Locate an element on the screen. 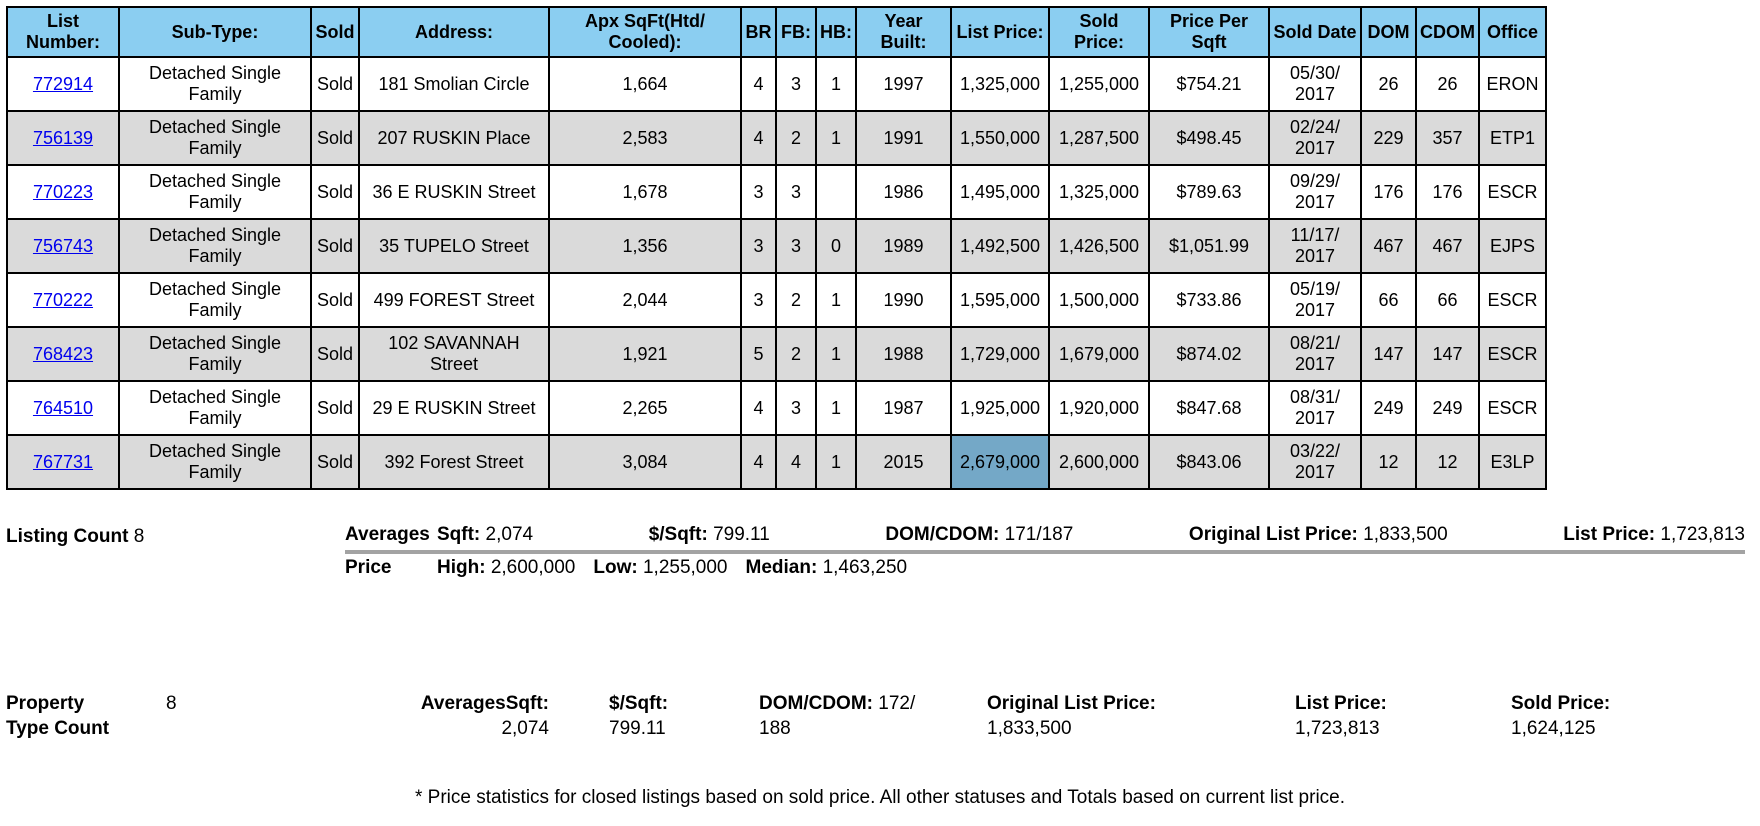 The height and width of the screenshot is (826, 1760). cell-address: 181 Smolian Circle is located at coordinates (454, 84).